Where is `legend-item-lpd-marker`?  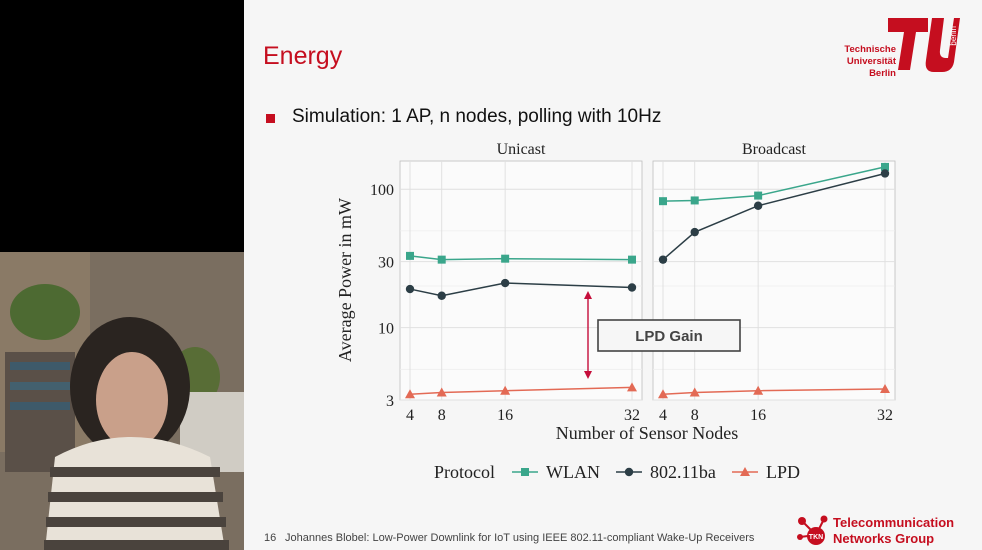 legend-item-lpd-marker is located at coordinates (745, 471).